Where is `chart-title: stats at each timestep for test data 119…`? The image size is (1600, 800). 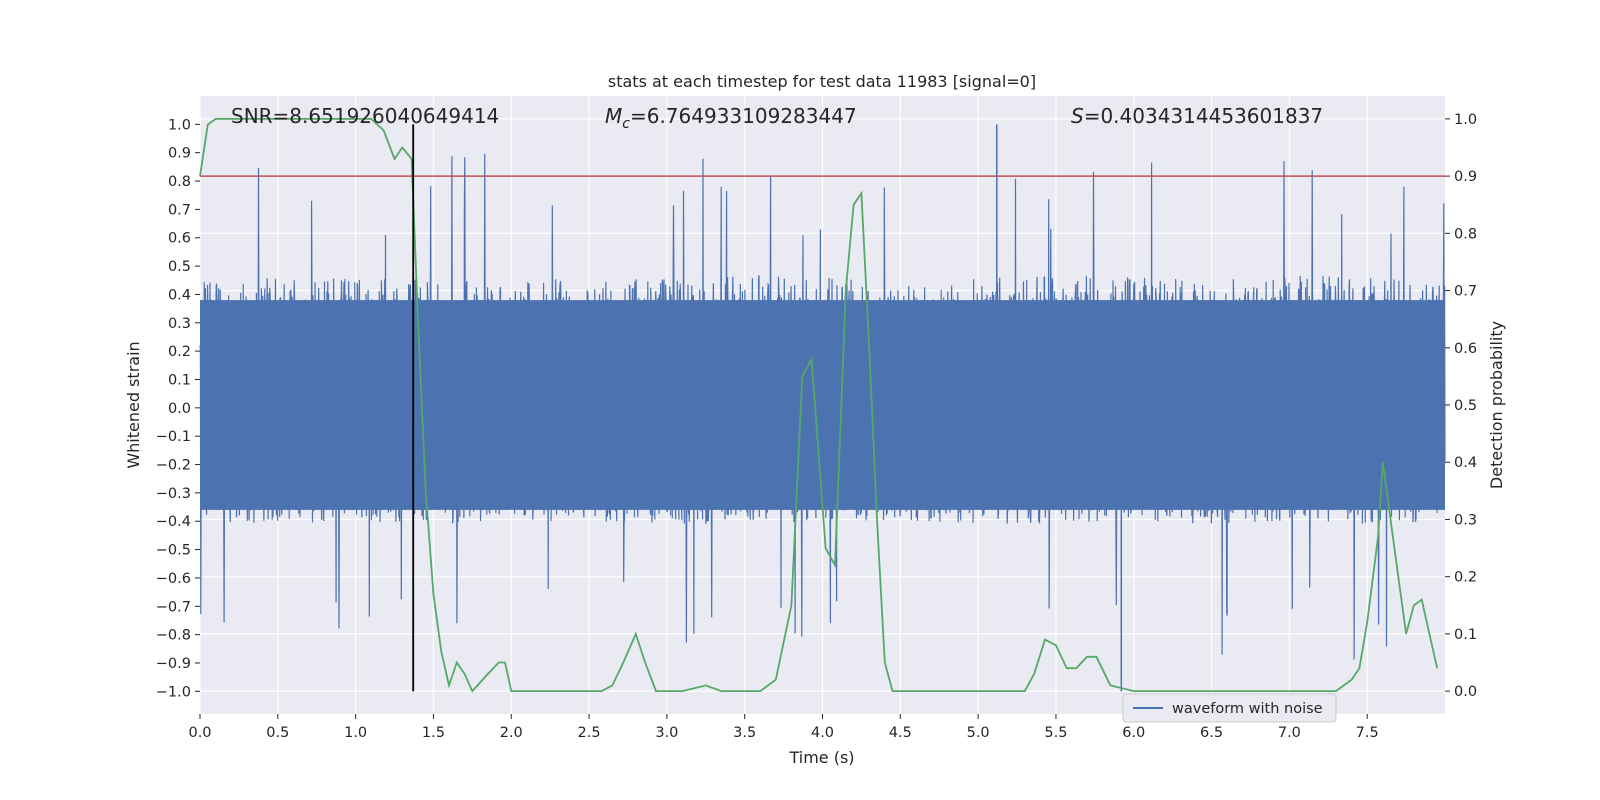 chart-title: stats at each timestep for test data 119… is located at coordinates (822, 81).